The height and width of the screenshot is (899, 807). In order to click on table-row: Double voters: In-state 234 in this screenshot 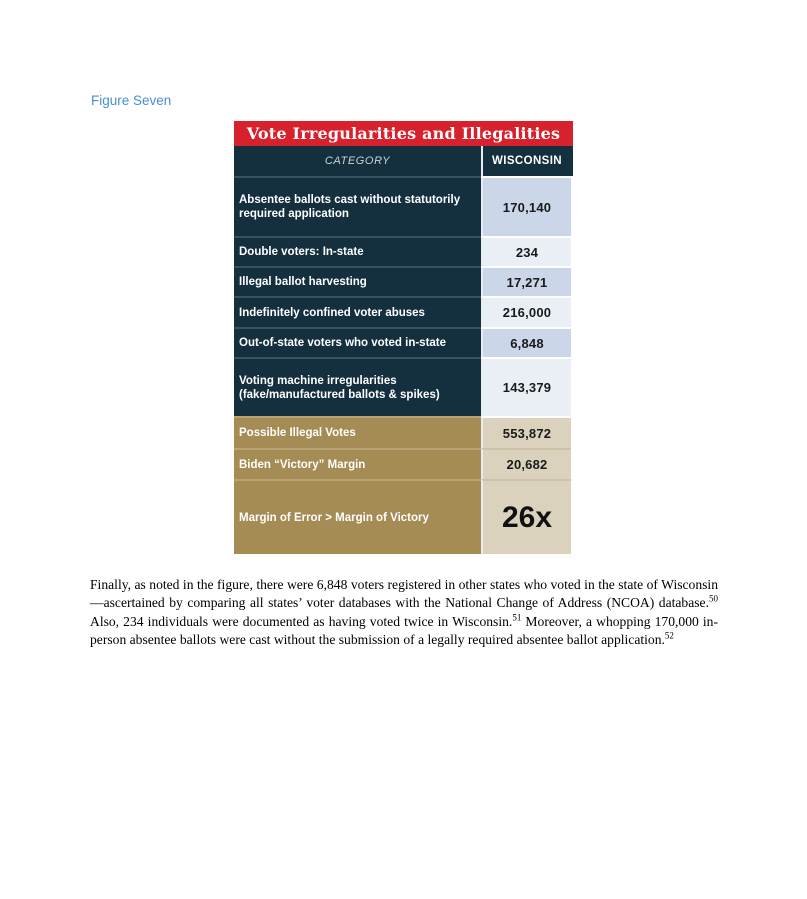, I will do `click(403, 251)`.